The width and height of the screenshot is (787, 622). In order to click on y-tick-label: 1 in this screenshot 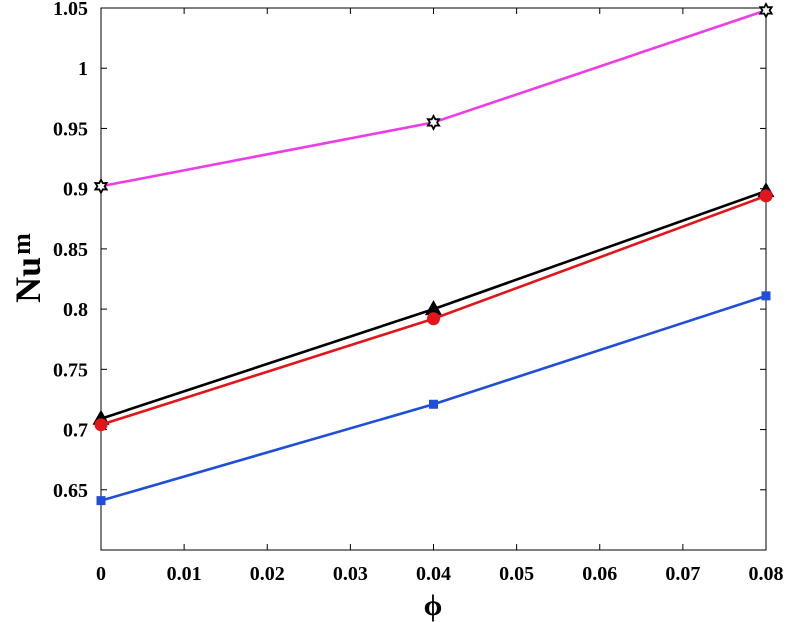, I will do `click(83, 69)`.